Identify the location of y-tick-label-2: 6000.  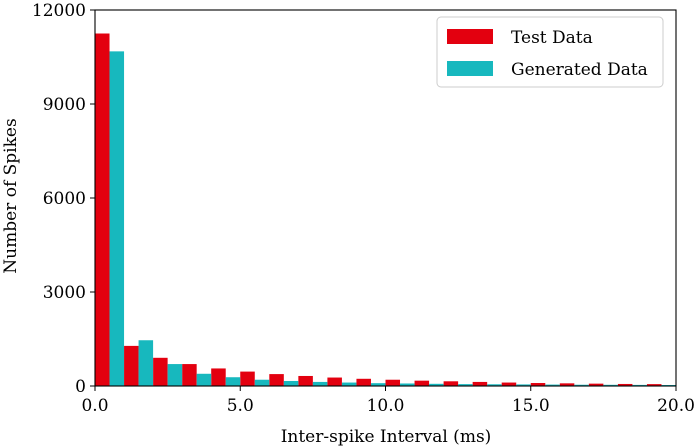
(64, 199).